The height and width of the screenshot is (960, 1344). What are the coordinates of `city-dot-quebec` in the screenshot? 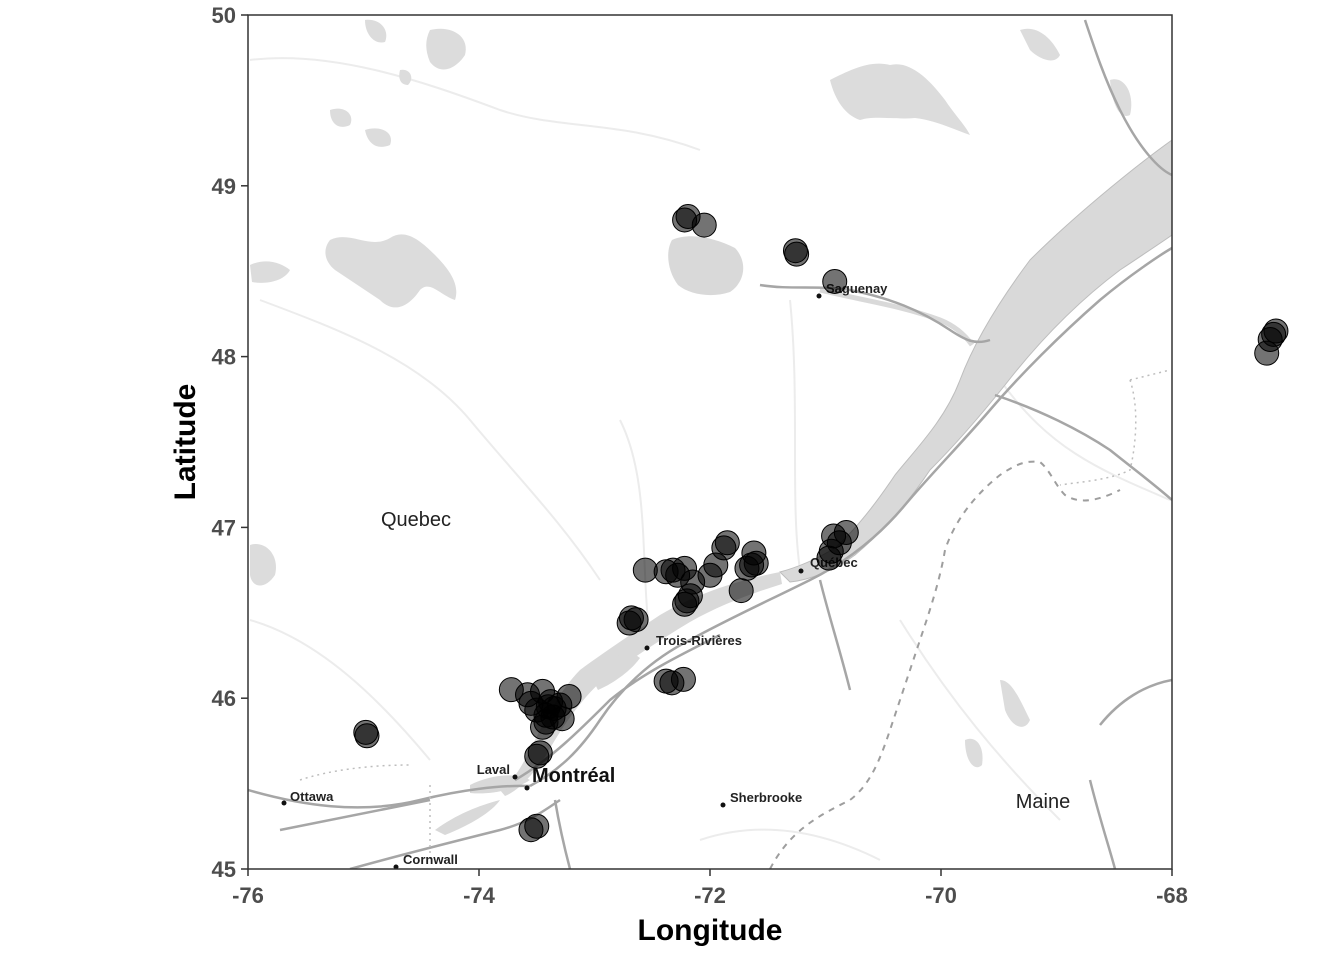 It's located at (801, 571).